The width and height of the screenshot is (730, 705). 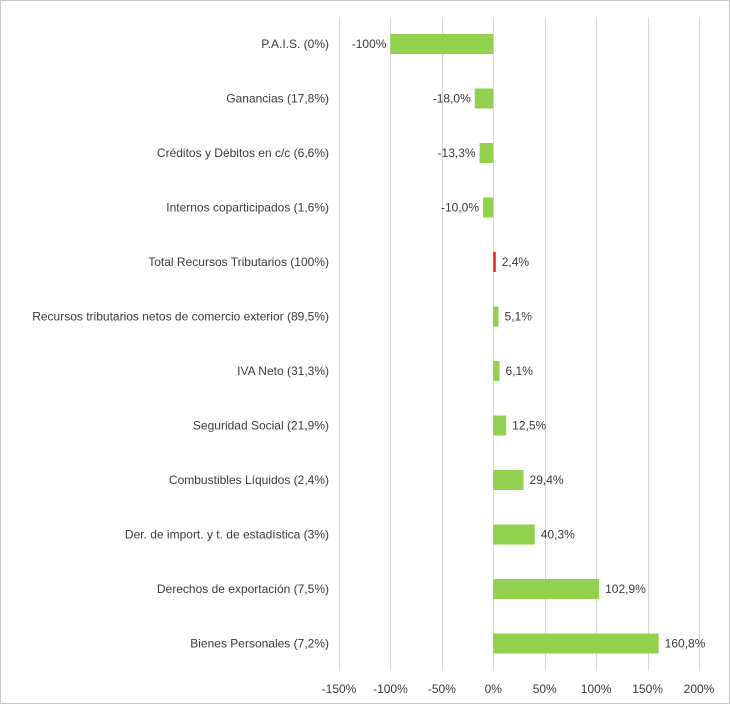 I want to click on x-tick-label: 200%, so click(x=699, y=689).